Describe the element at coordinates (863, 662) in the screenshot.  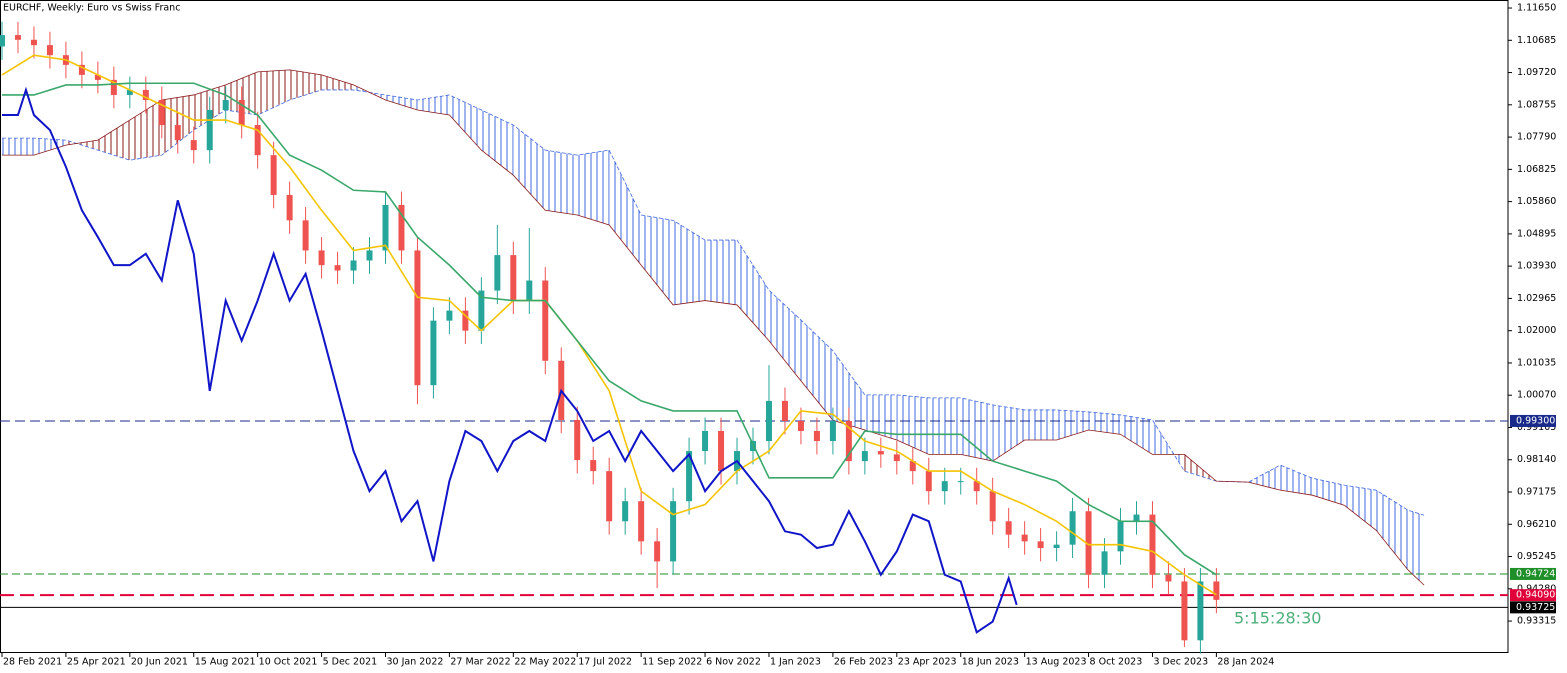
I see `x-tick-label: 26 Feb 2023` at that location.